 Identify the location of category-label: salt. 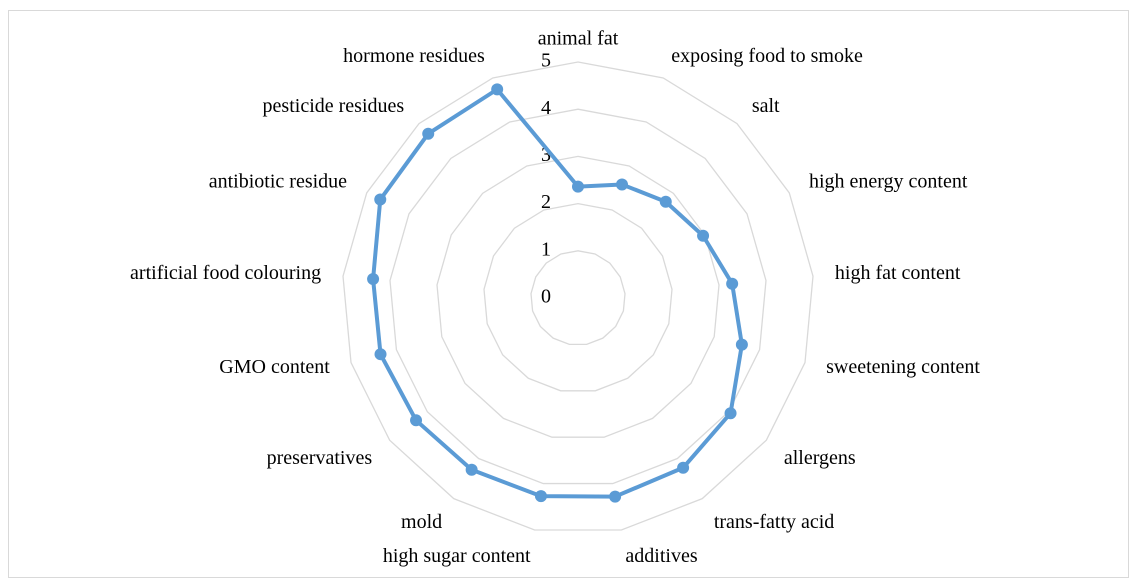
(766, 106).